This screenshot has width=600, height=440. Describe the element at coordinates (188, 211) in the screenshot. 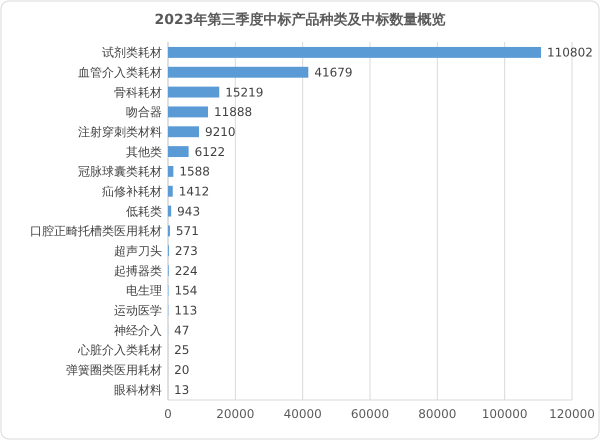

I see `data-label: 943` at that location.